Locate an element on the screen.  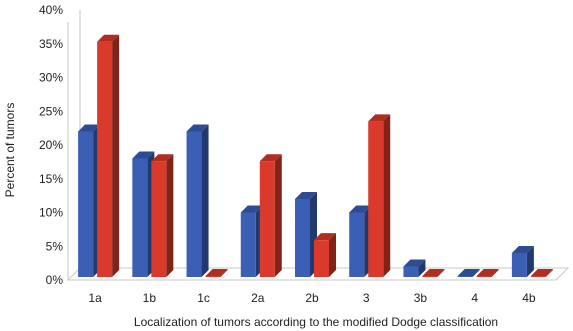
x-tick-label: 4 is located at coordinates (474, 298).